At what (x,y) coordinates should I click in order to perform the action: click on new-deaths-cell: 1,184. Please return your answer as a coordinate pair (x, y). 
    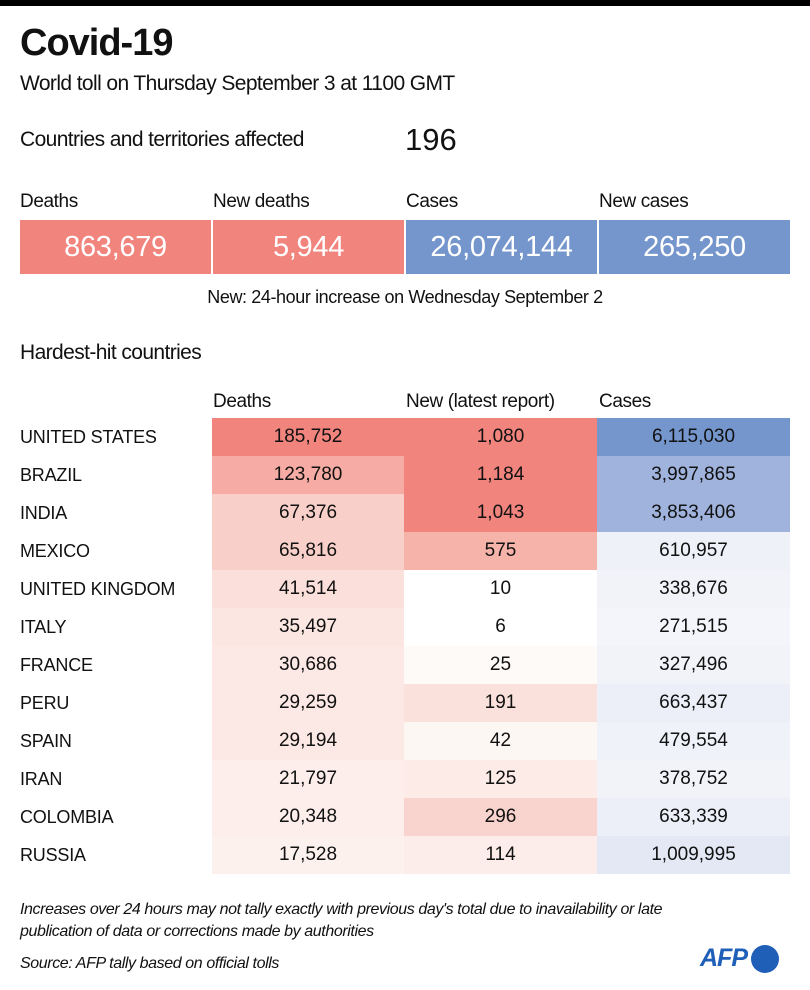
    Looking at the image, I should click on (500, 475).